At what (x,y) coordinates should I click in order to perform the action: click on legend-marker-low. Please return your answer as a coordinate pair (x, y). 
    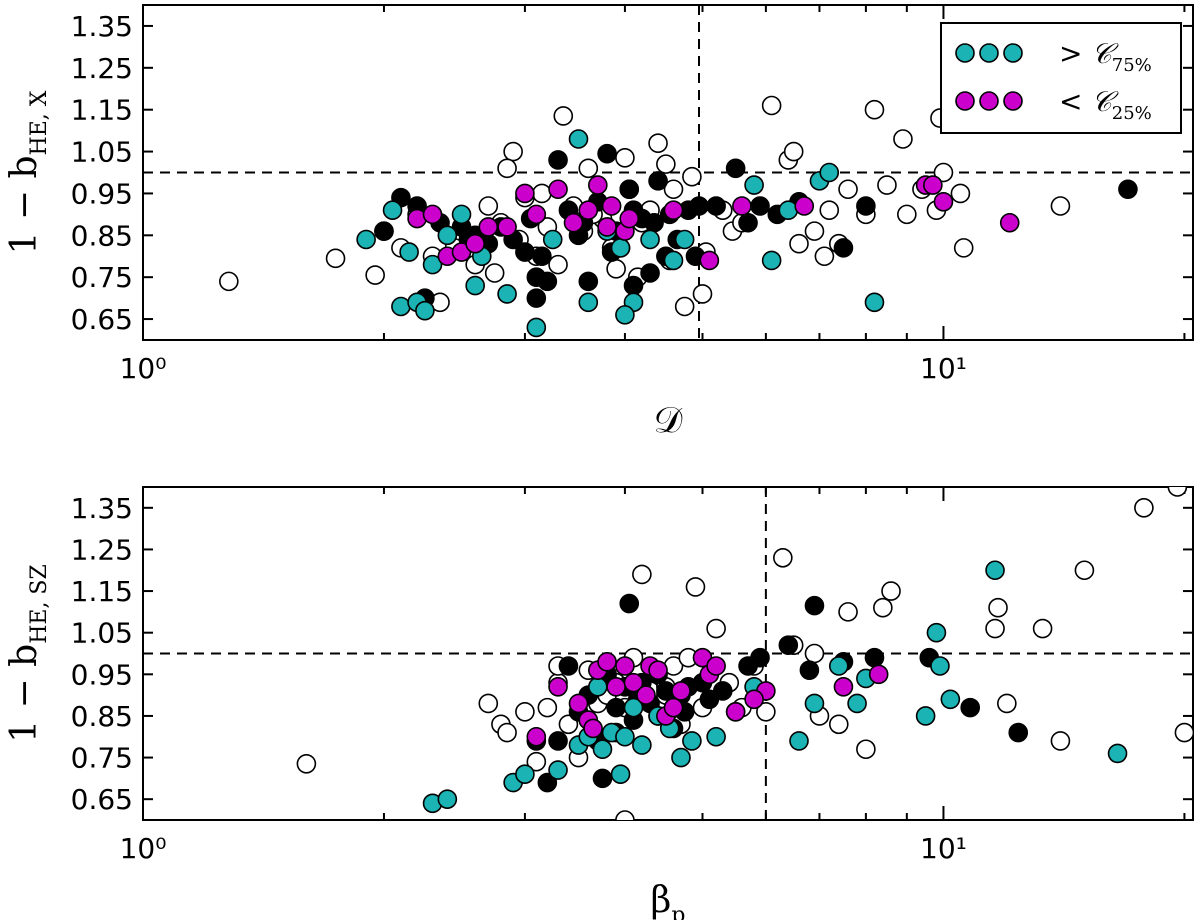
    Looking at the image, I should click on (989, 101).